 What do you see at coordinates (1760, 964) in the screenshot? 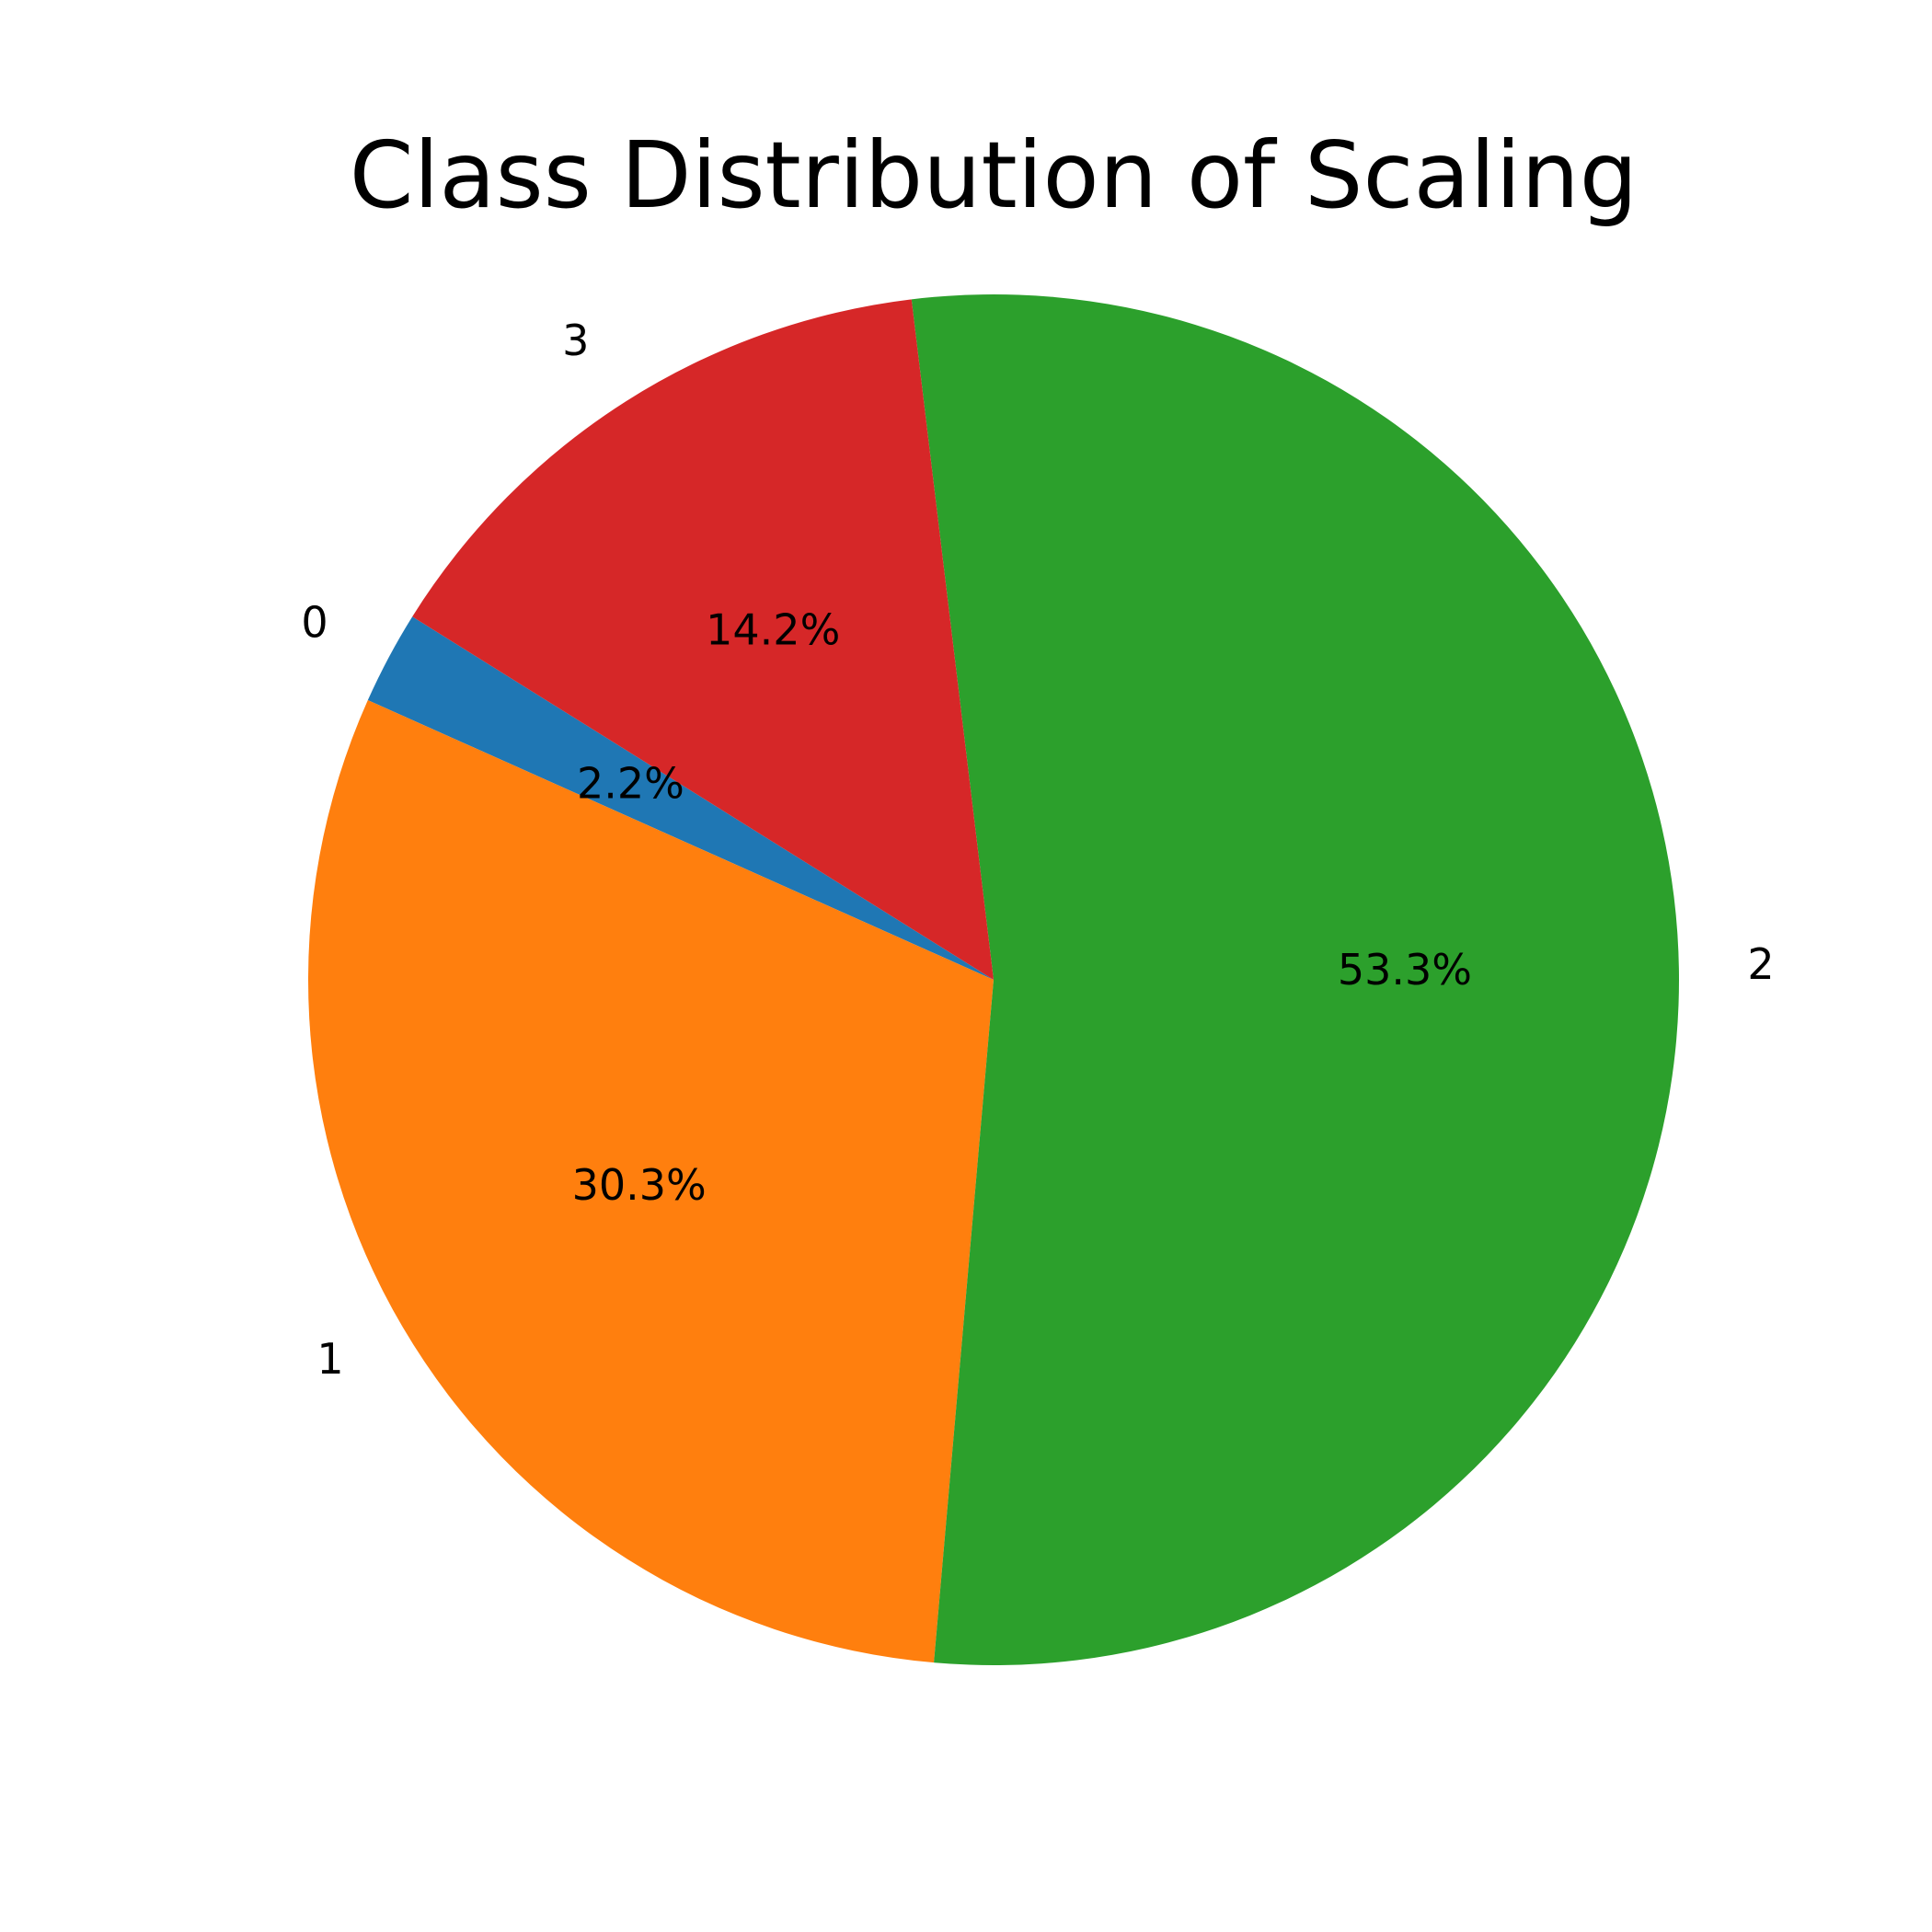
I see `slice-label-2: 2` at bounding box center [1760, 964].